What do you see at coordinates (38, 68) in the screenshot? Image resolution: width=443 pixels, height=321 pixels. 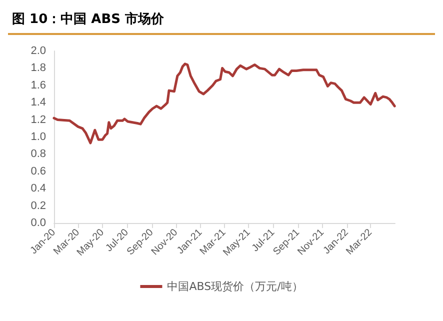 I see `y-tick-label: 1.8` at bounding box center [38, 68].